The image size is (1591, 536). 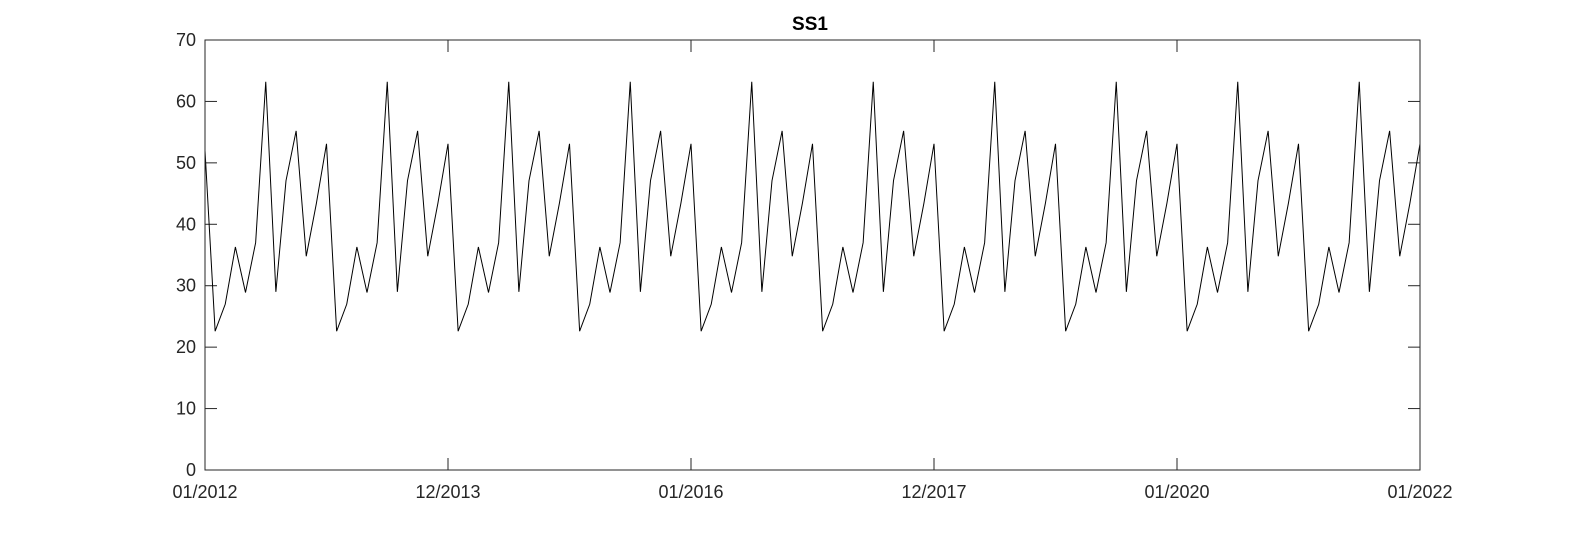 What do you see at coordinates (690, 492) in the screenshot?
I see `x-tick-label: 01/2016` at bounding box center [690, 492].